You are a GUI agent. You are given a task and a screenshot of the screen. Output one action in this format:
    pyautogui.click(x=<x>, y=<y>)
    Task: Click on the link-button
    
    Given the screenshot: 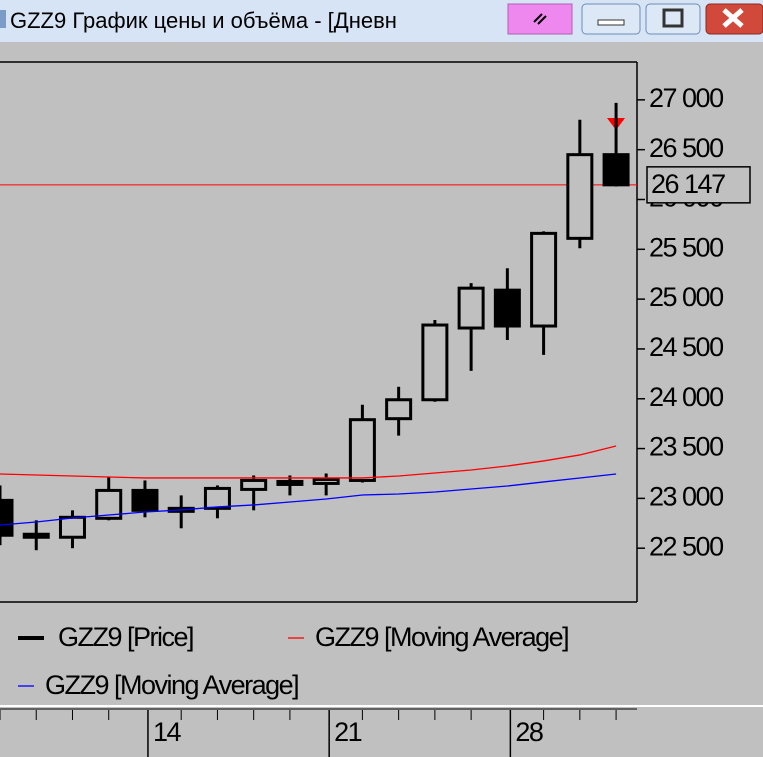 What is the action you would take?
    pyautogui.click(x=540, y=19)
    